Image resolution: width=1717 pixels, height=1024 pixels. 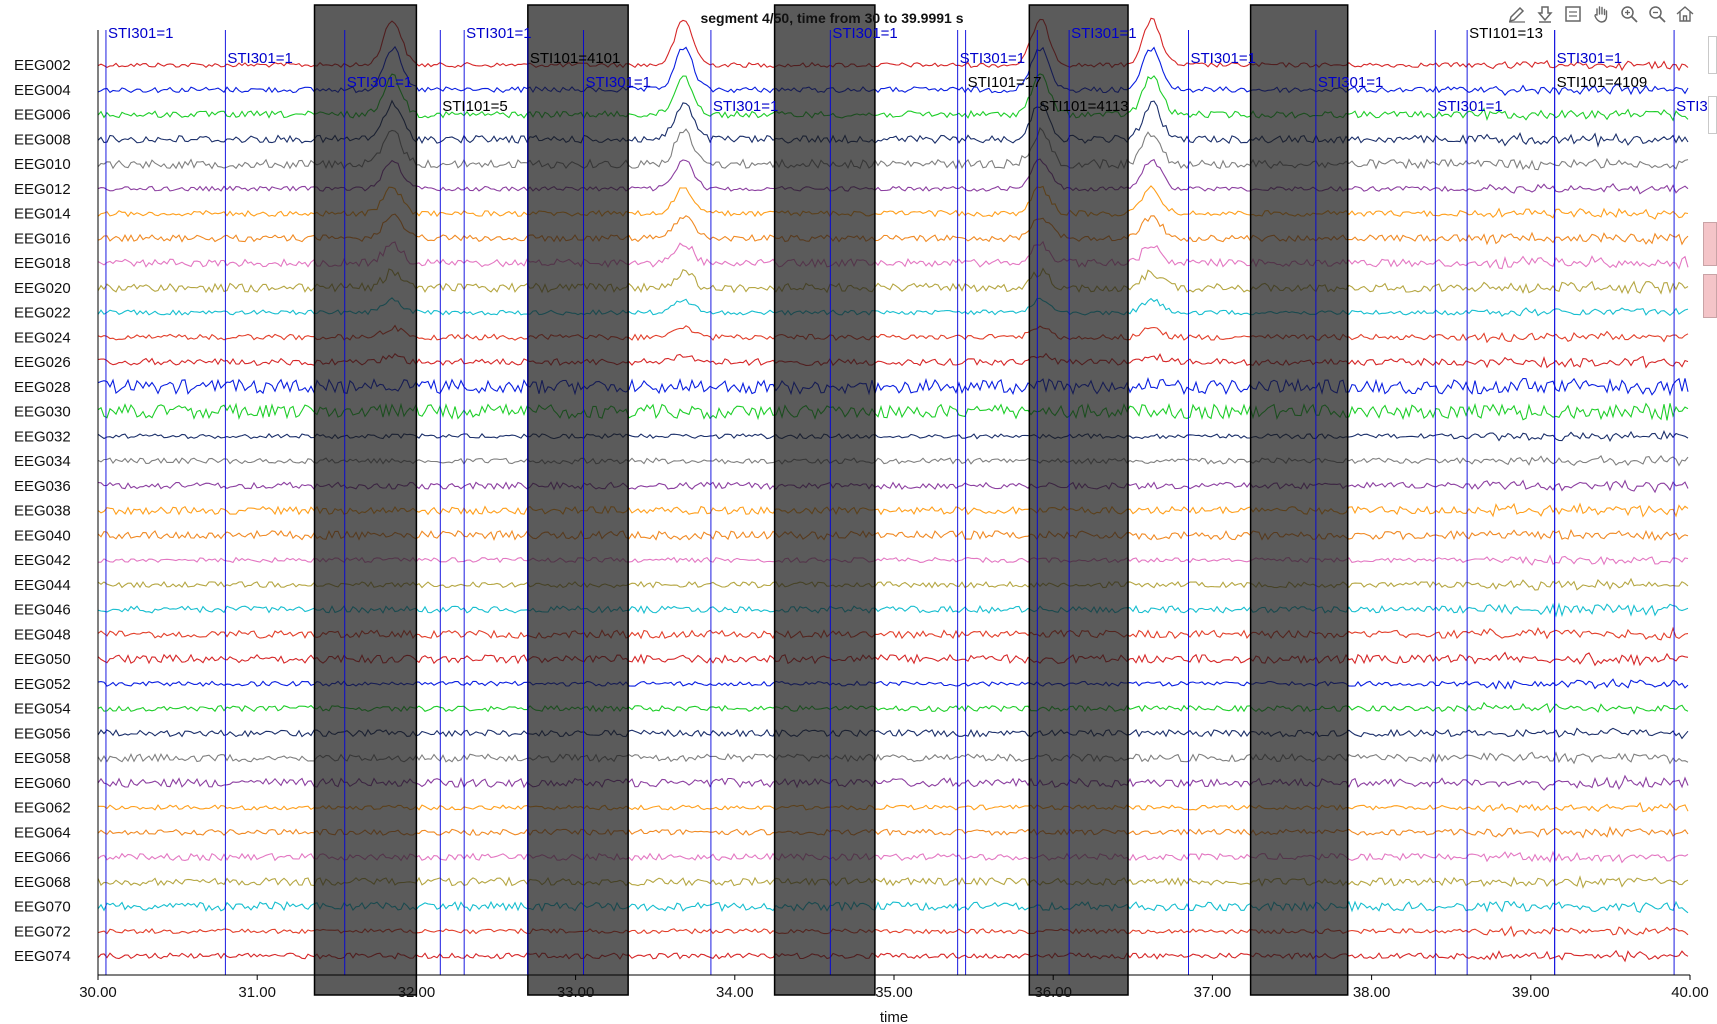 What do you see at coordinates (42, 659) in the screenshot?
I see `channel-label: EEG050` at bounding box center [42, 659].